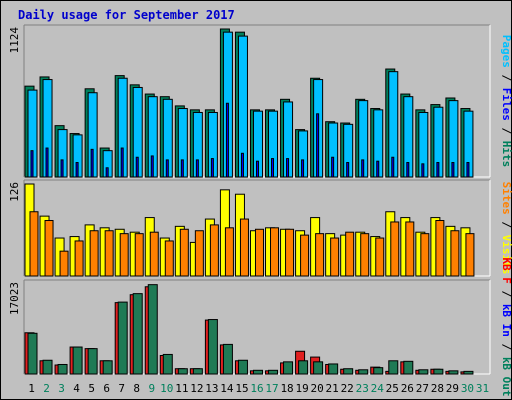  What do you see at coordinates (452, 388) in the screenshot?
I see `day-label-29: 29` at bounding box center [452, 388].